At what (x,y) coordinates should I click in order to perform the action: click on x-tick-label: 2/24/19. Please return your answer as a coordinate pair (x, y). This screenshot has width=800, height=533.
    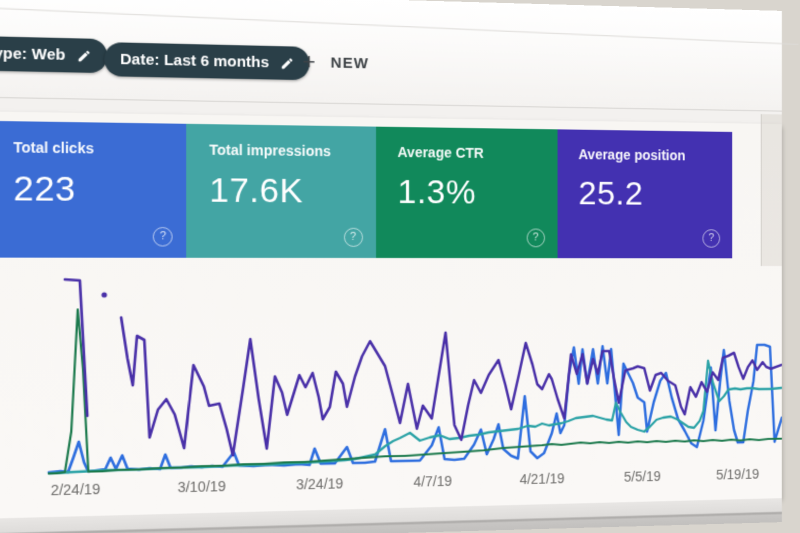
    Looking at the image, I should click on (75, 489).